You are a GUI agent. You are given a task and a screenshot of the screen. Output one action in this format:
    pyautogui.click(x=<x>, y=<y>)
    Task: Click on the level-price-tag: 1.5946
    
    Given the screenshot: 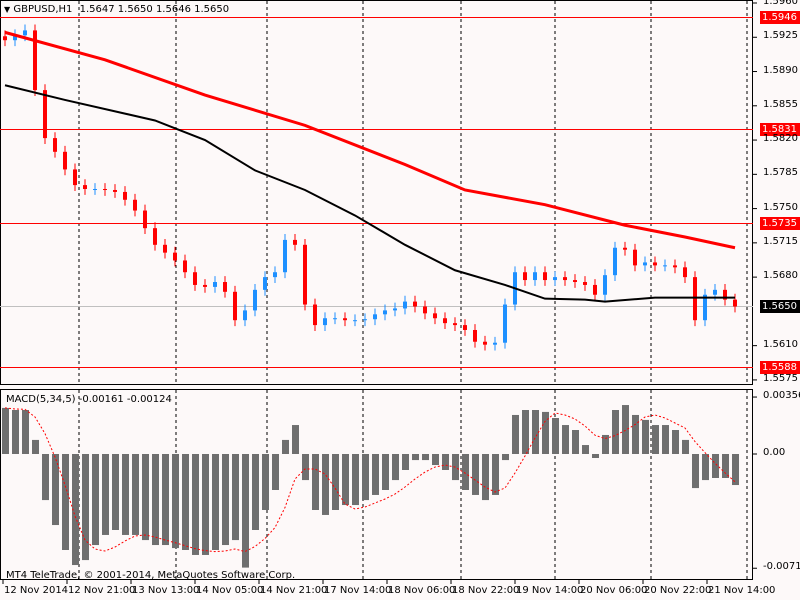 What is the action you would take?
    pyautogui.click(x=780, y=17)
    